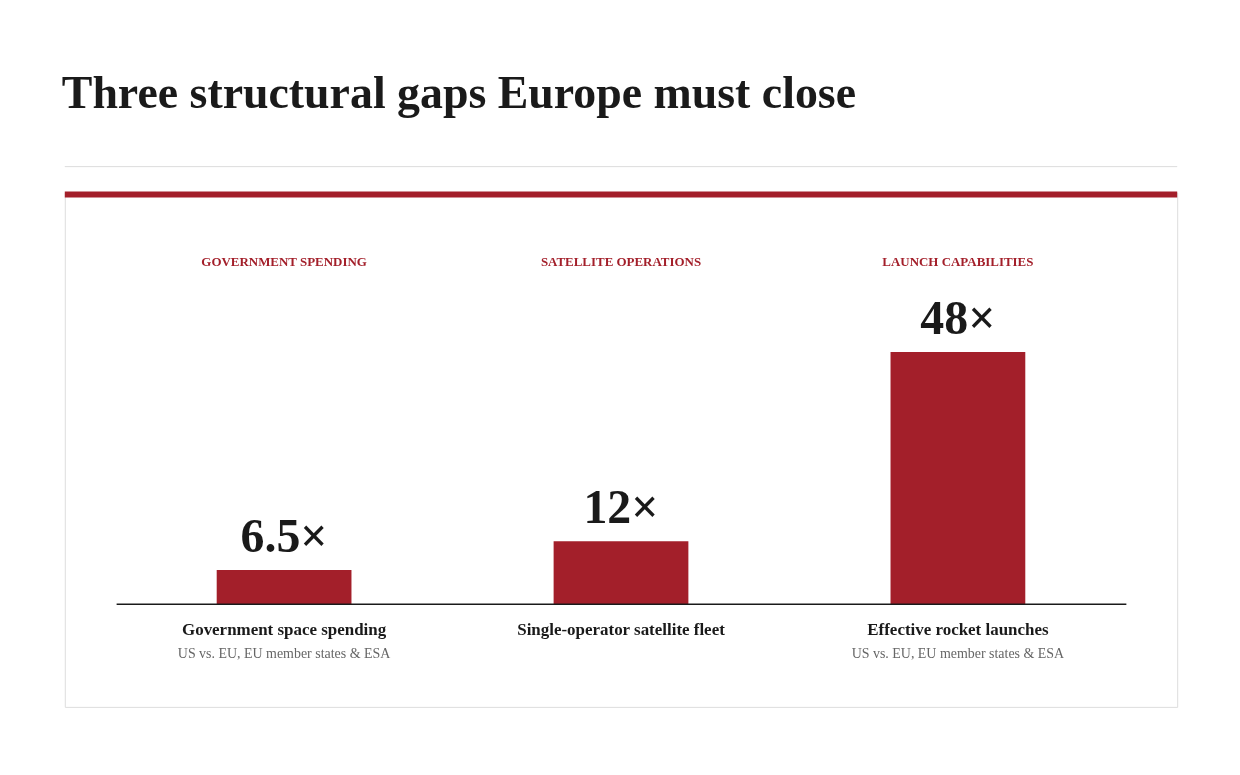  Describe the element at coordinates (284, 262) in the screenshot. I see `text: GOVERNMENT SPENDING` at that location.